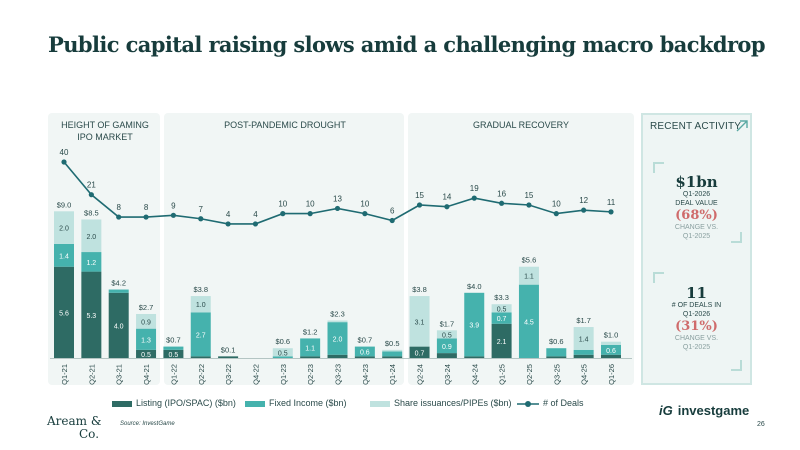 This screenshot has width=800, height=450. I want to click on total-label: $2.3, so click(337, 314).